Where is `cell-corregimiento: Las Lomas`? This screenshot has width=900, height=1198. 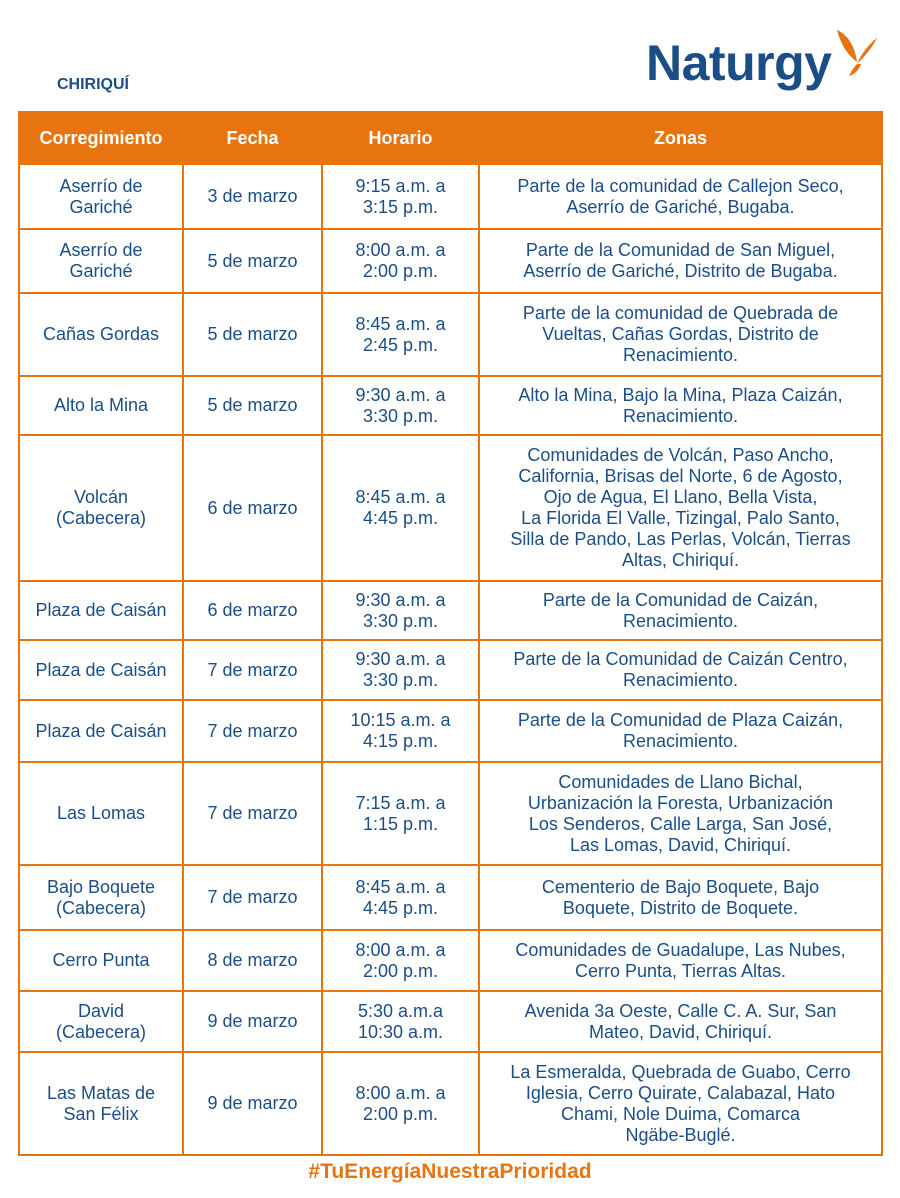
cell-corregimiento: Las Lomas is located at coordinates (101, 813).